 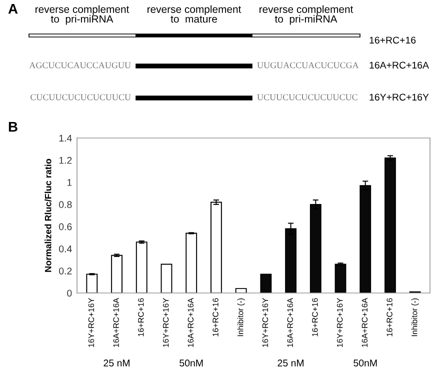 What do you see at coordinates (399, 97) in the screenshot?
I see `text: 16Y+RC+16Y` at bounding box center [399, 97].